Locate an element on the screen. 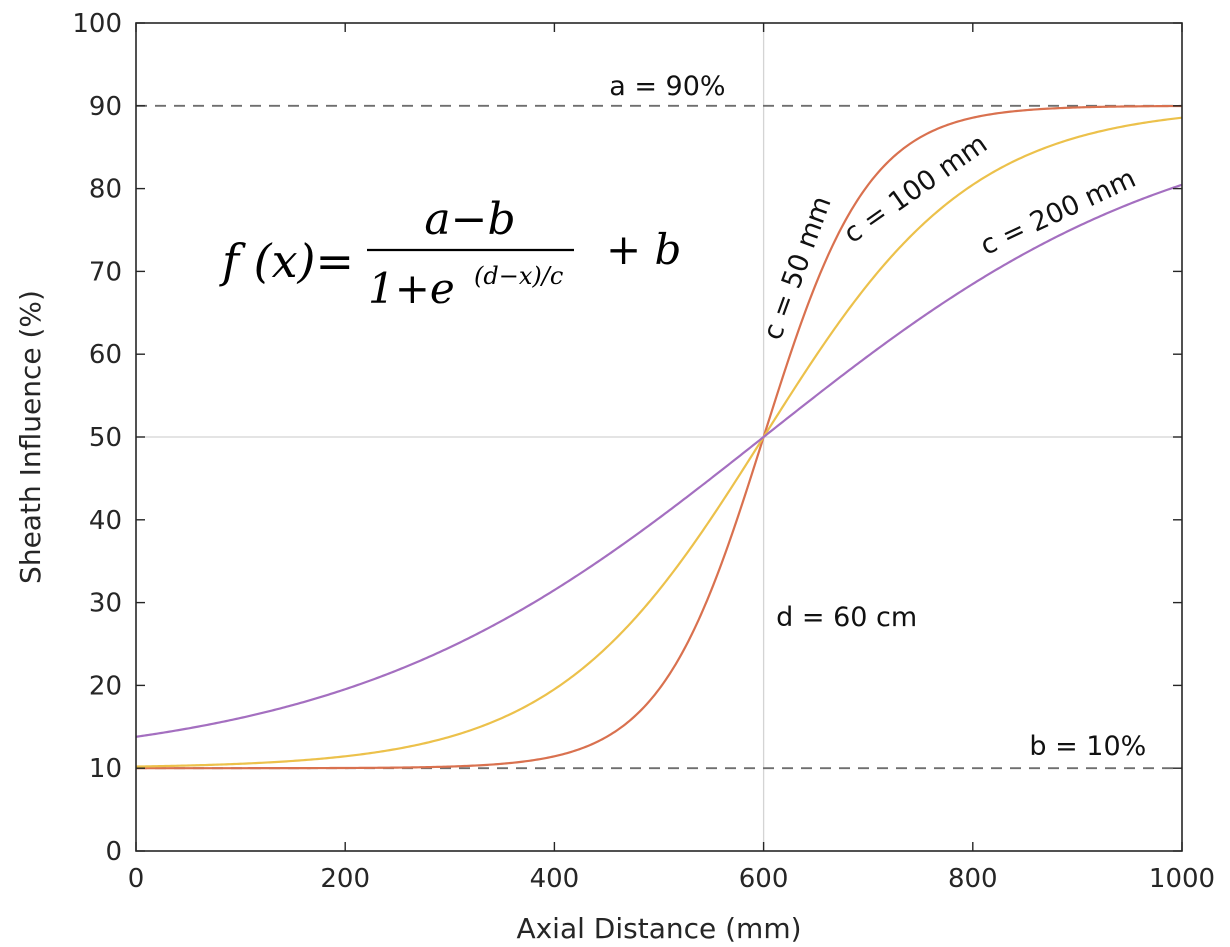 This screenshot has height=947, width=1230. y-tick-label: 90 is located at coordinates (105, 107).